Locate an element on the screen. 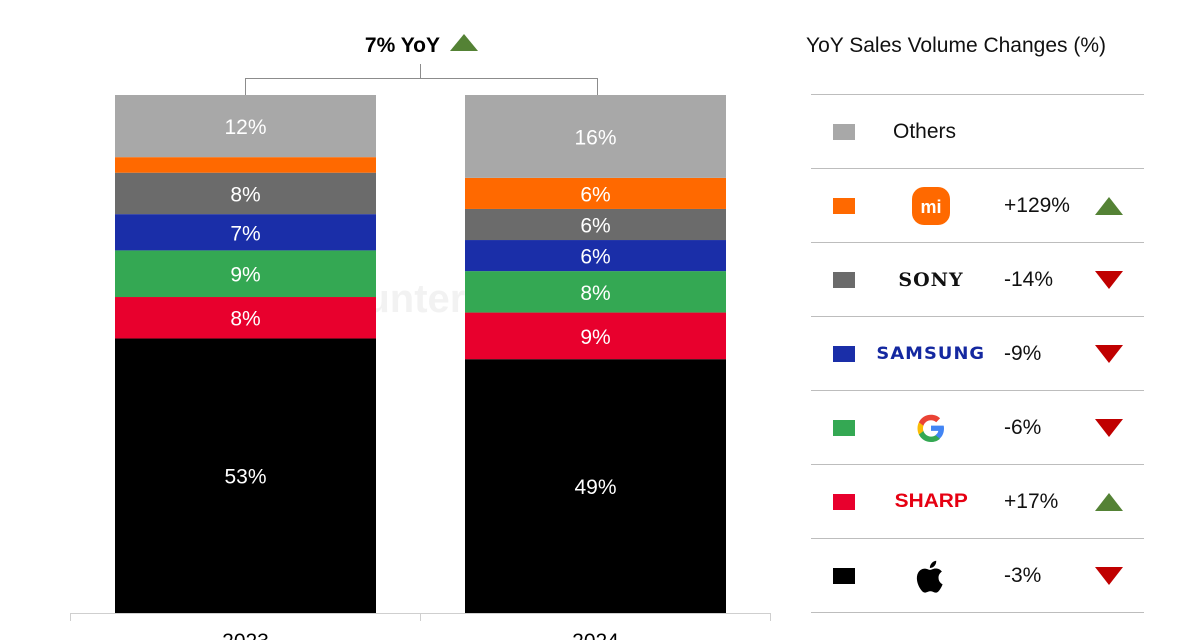  yoy-bracket is located at coordinates (421, 79).